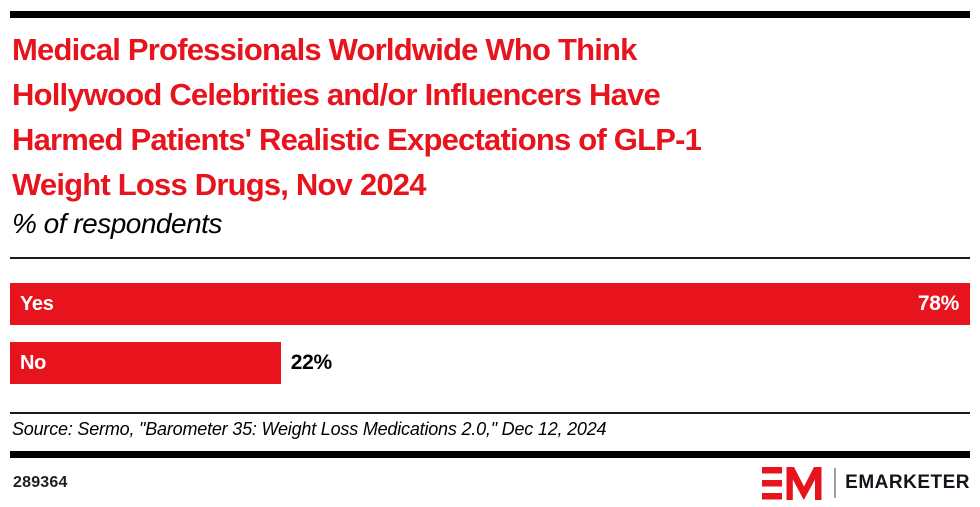  I want to click on bar-row-yes: Yes 78%, so click(490, 304).